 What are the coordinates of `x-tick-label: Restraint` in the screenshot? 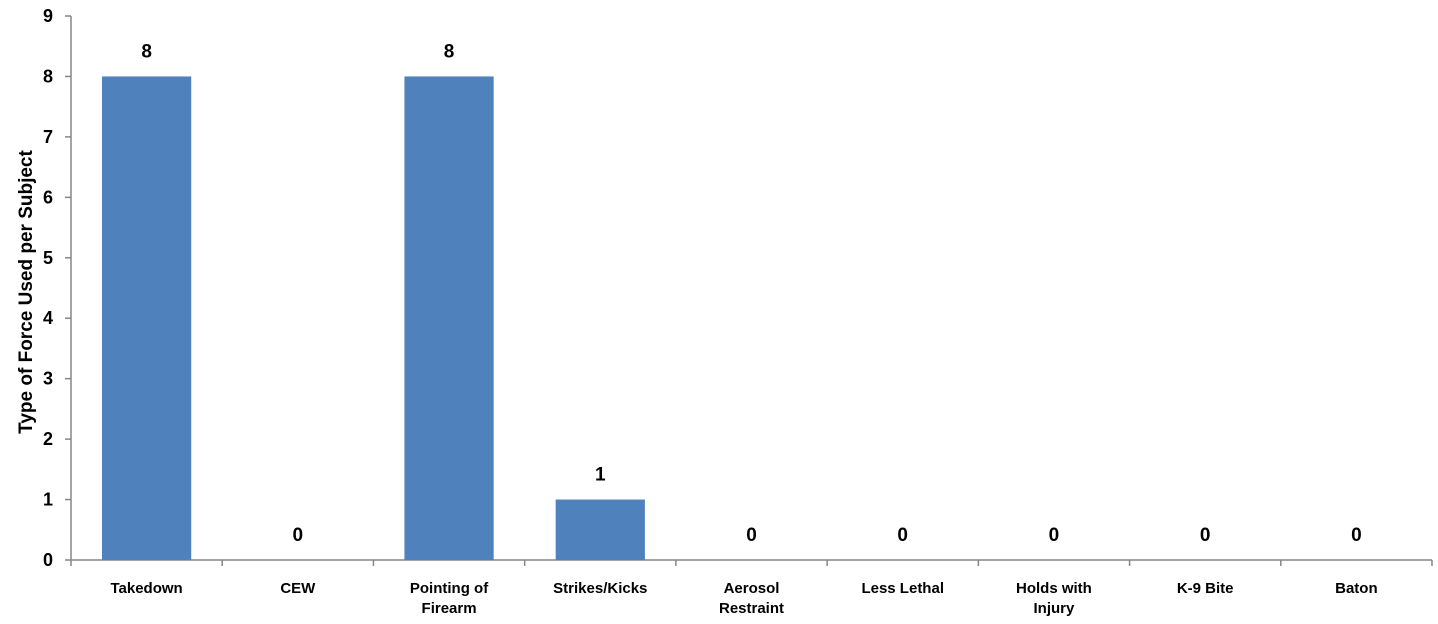 It's located at (751, 608).